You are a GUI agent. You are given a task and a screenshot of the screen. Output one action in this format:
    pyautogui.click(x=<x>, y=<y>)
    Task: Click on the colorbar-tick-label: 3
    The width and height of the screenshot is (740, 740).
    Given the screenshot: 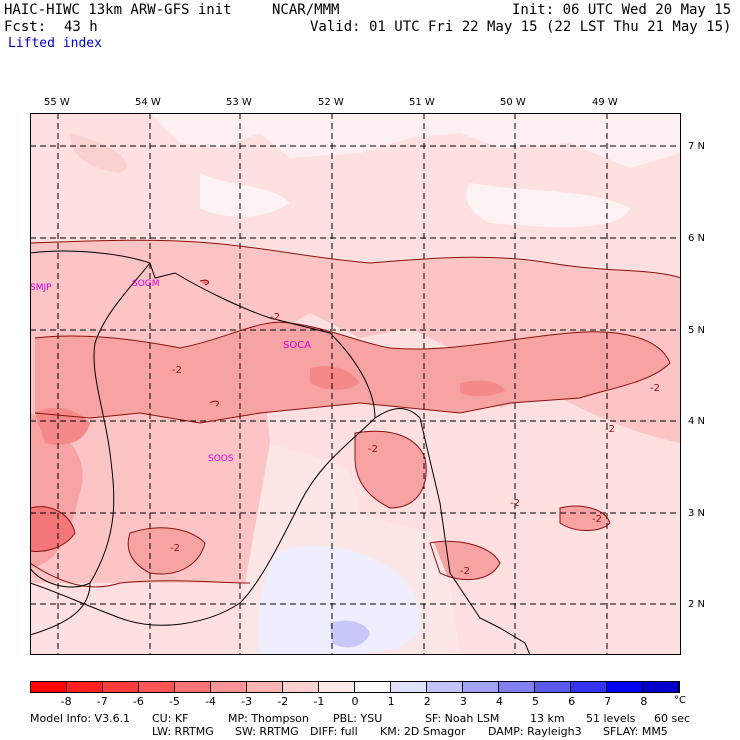 What is the action you would take?
    pyautogui.click(x=463, y=701)
    